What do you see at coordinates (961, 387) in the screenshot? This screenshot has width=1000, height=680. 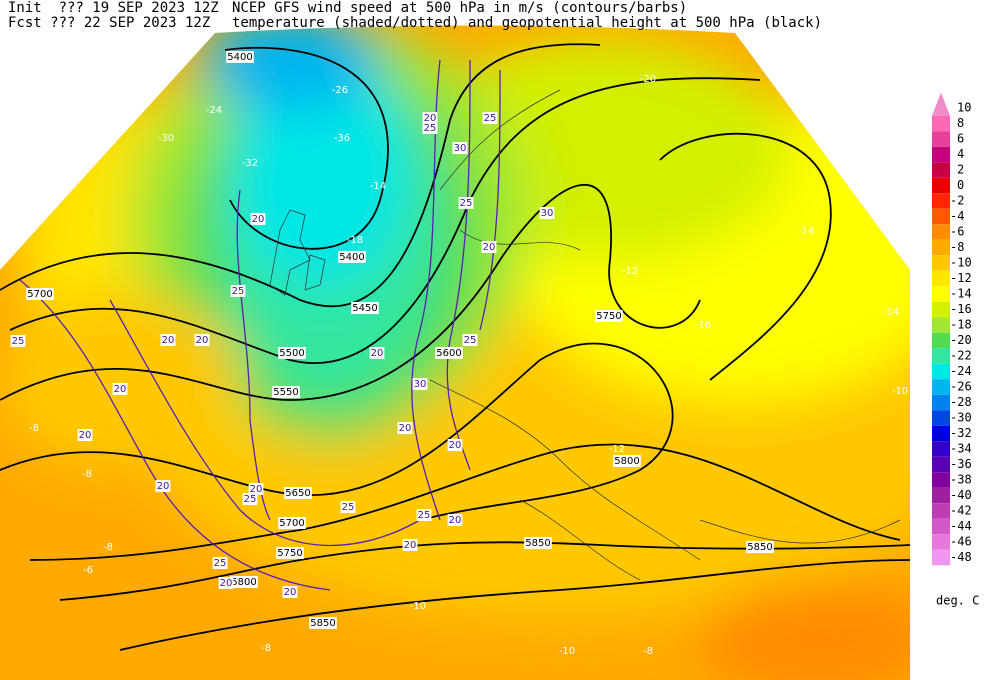 I see `colorbar-label: -26` at bounding box center [961, 387].